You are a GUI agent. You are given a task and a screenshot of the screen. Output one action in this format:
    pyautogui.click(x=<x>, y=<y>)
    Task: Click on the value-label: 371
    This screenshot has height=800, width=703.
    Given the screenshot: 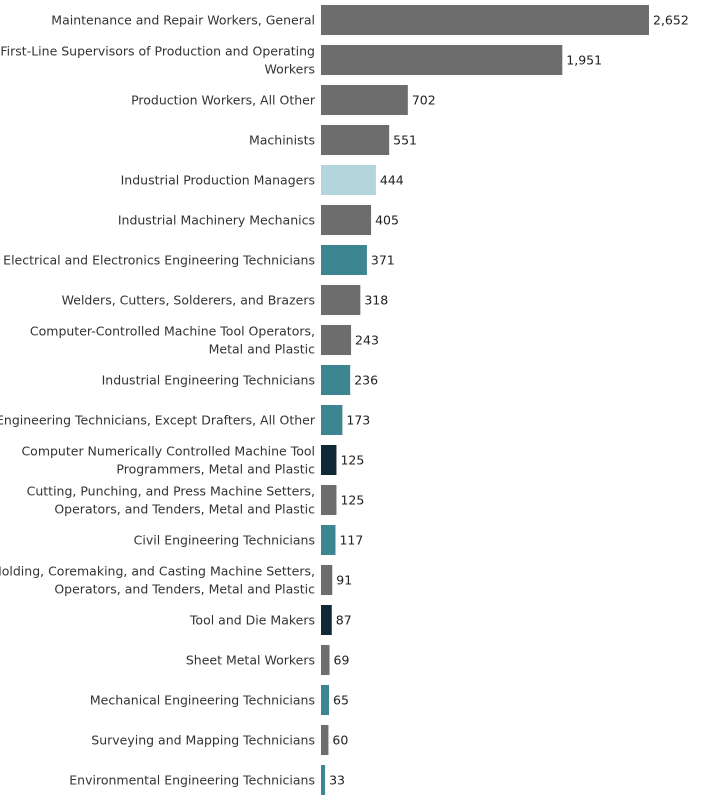 What is the action you would take?
    pyautogui.click(x=383, y=260)
    